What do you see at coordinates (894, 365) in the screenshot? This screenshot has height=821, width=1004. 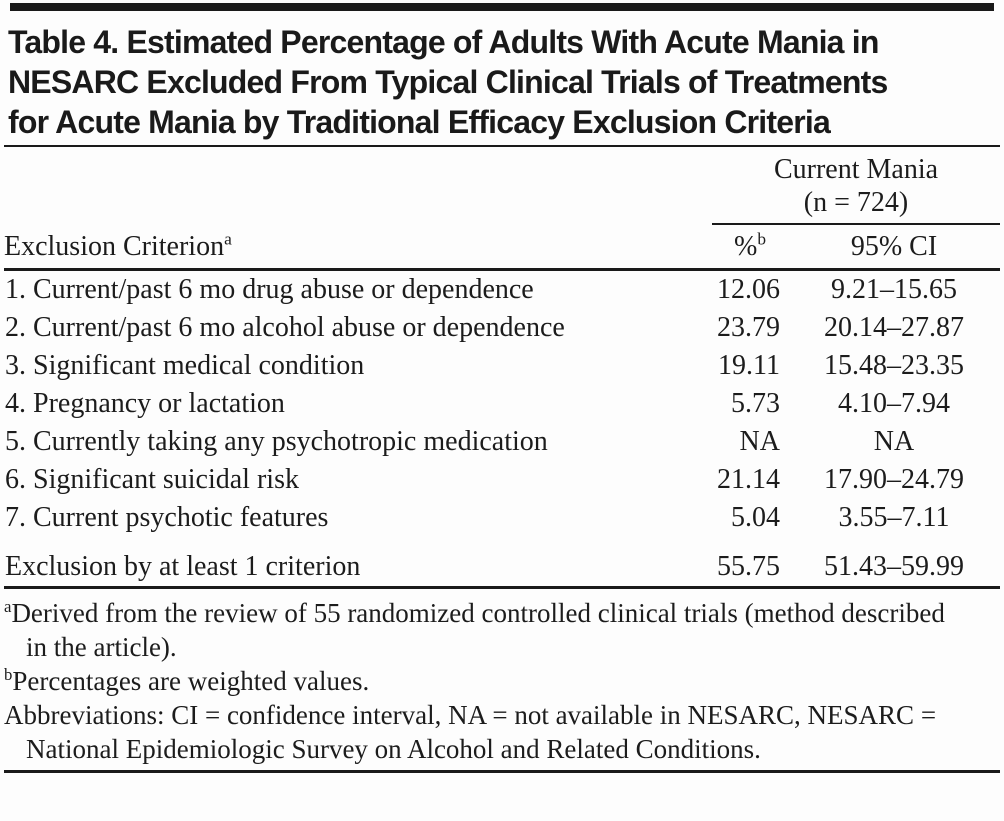 I see `ci-cell: 15.48–23.35` at bounding box center [894, 365].